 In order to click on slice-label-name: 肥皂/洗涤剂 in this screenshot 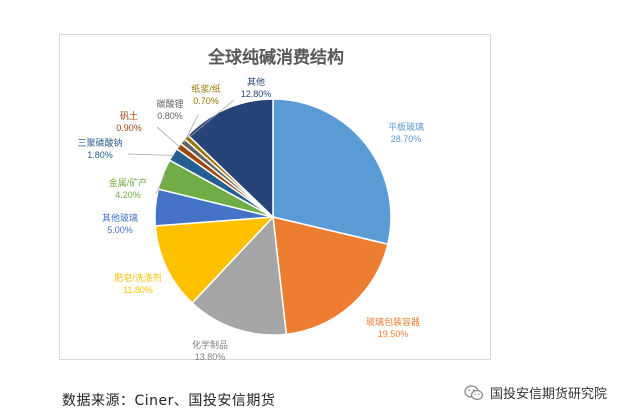, I will do `click(138, 277)`.